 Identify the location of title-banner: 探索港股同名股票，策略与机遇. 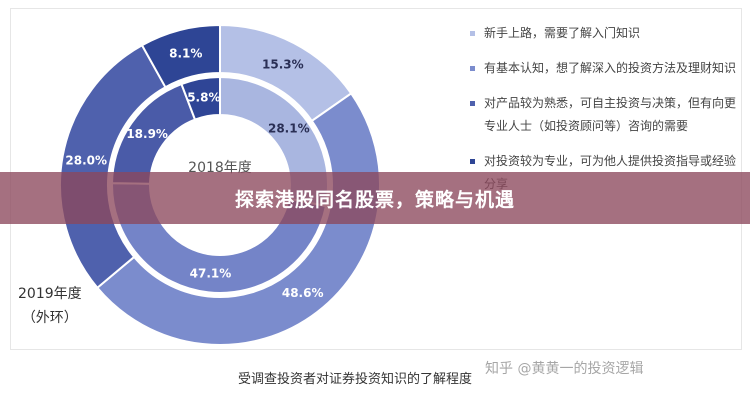
(375, 198).